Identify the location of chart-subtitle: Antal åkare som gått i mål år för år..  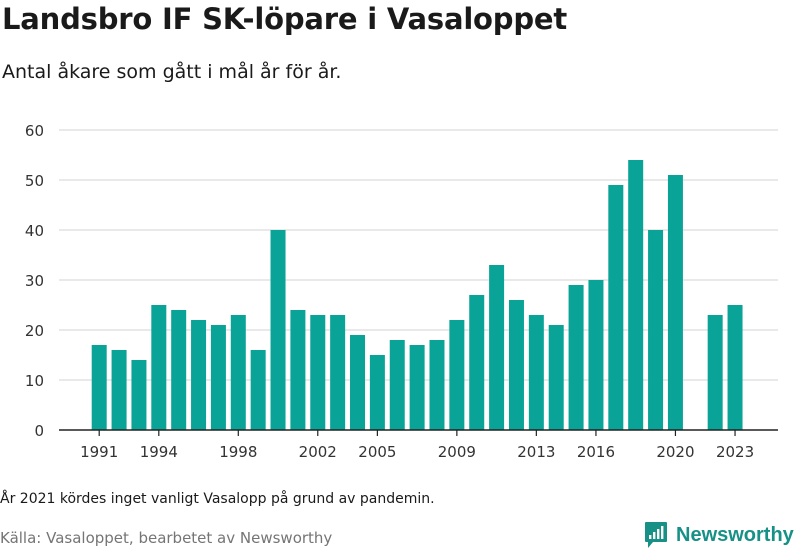
(172, 72).